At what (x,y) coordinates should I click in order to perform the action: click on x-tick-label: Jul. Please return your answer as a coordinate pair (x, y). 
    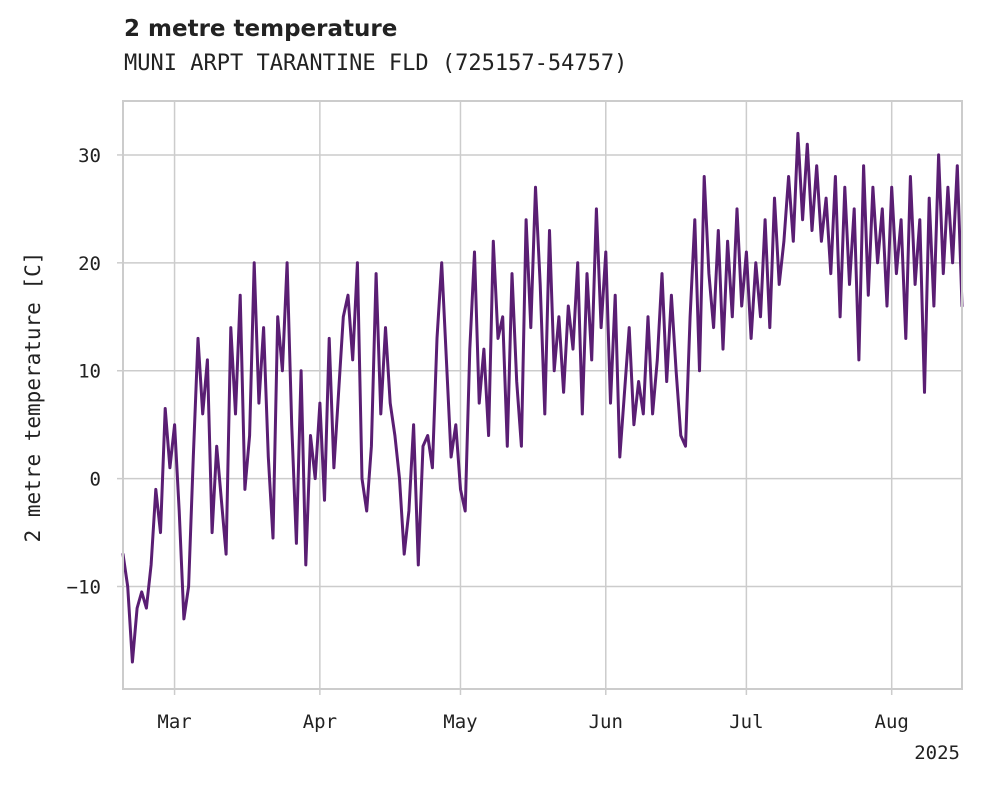
    Looking at the image, I should click on (746, 722).